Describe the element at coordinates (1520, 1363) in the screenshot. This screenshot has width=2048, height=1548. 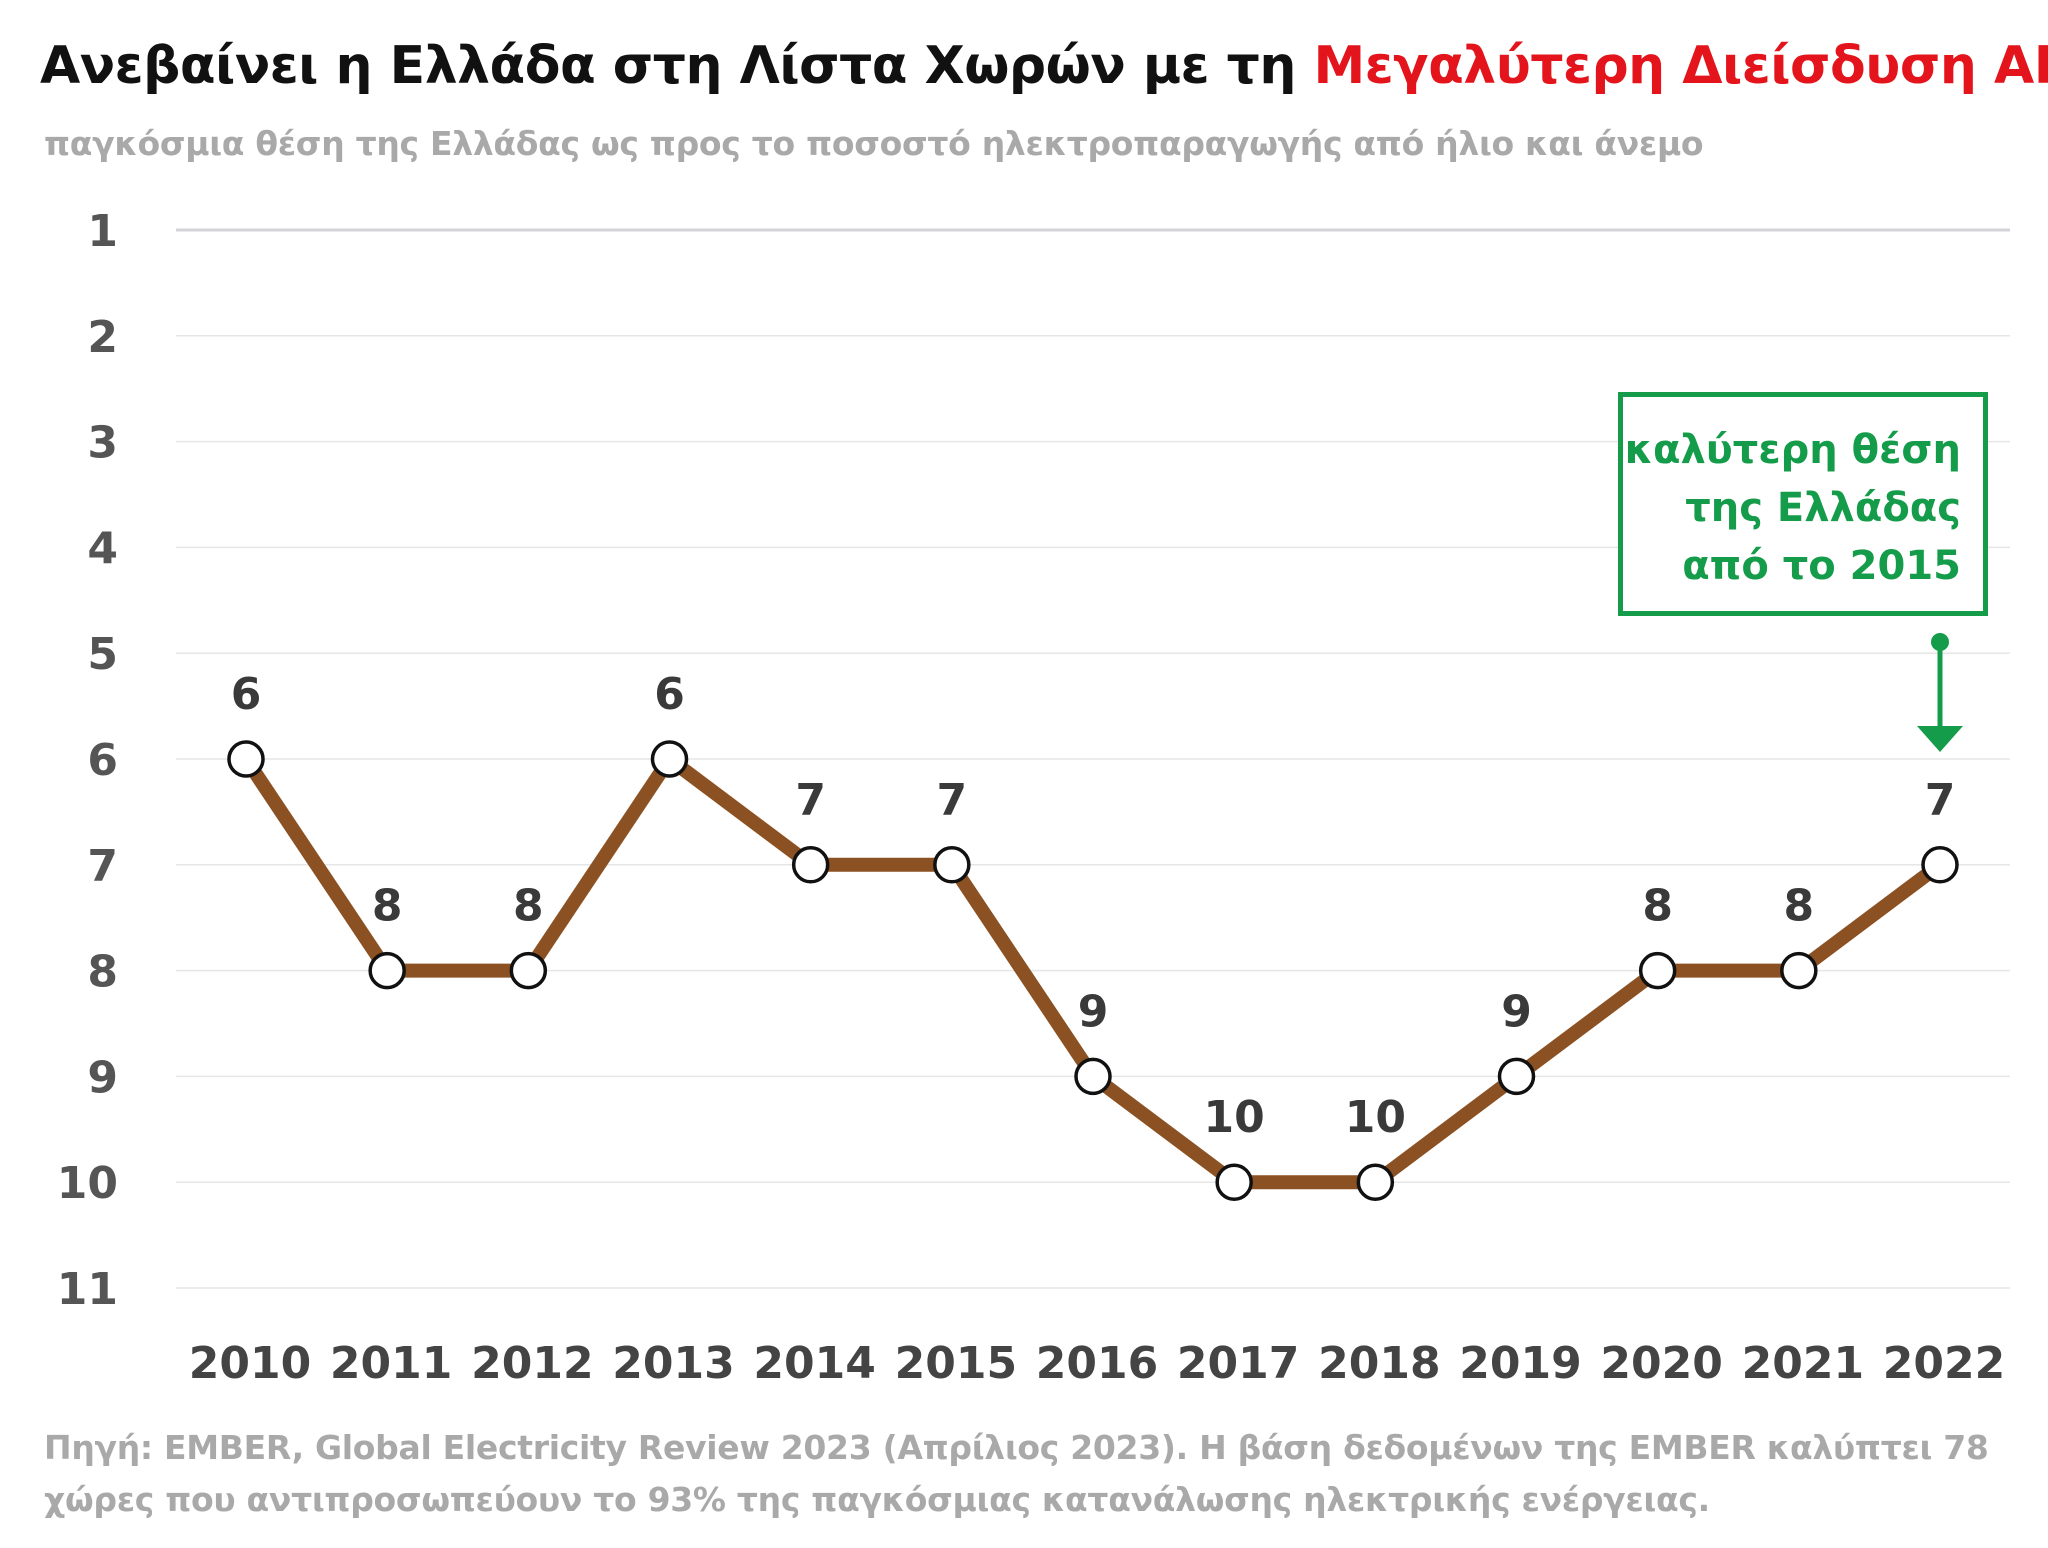
I see `x-tick-label: 2019` at that location.